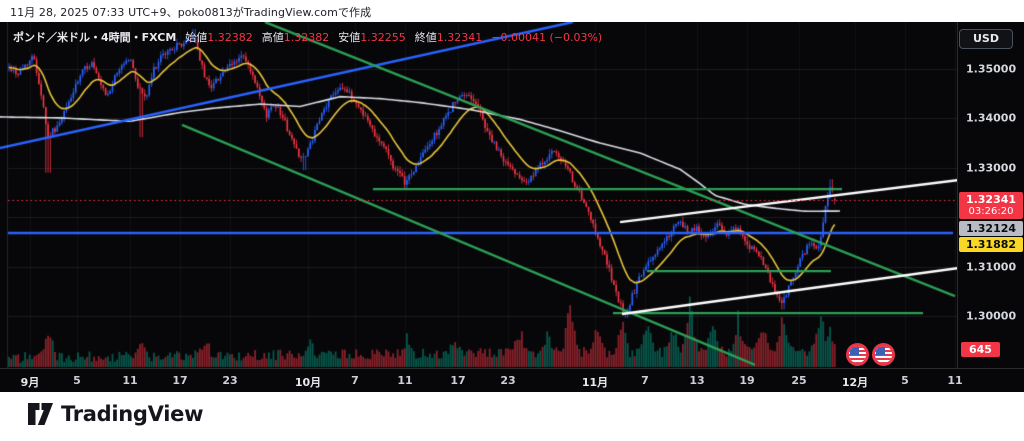 Image resolution: width=1024 pixels, height=441 pixels. What do you see at coordinates (991, 168) in the screenshot?
I see `price-tick-label: 1.33000` at bounding box center [991, 168].